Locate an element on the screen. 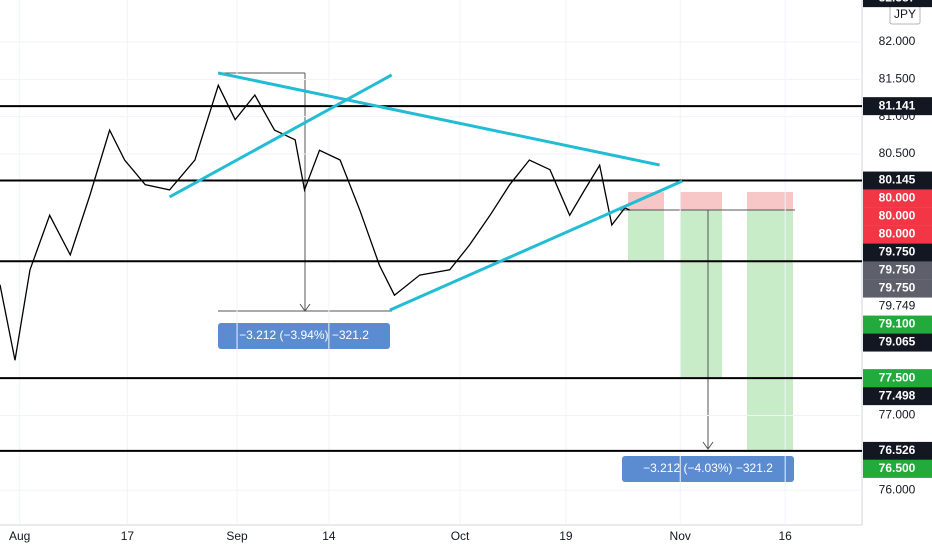 This screenshot has height=555, width=932. y-tick-label: 80.500 is located at coordinates (897, 153).